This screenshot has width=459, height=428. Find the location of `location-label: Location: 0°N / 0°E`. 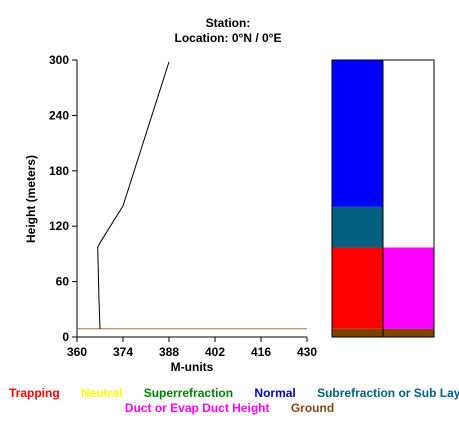

location-label: Location: 0°N / 0°E is located at coordinates (228, 38).